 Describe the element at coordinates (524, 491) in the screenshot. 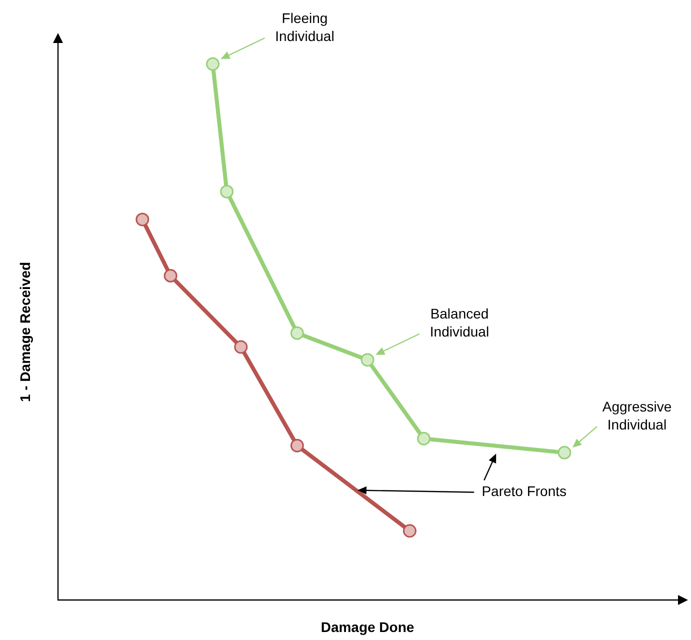

I see `annotation: Pareto Fronts` at that location.